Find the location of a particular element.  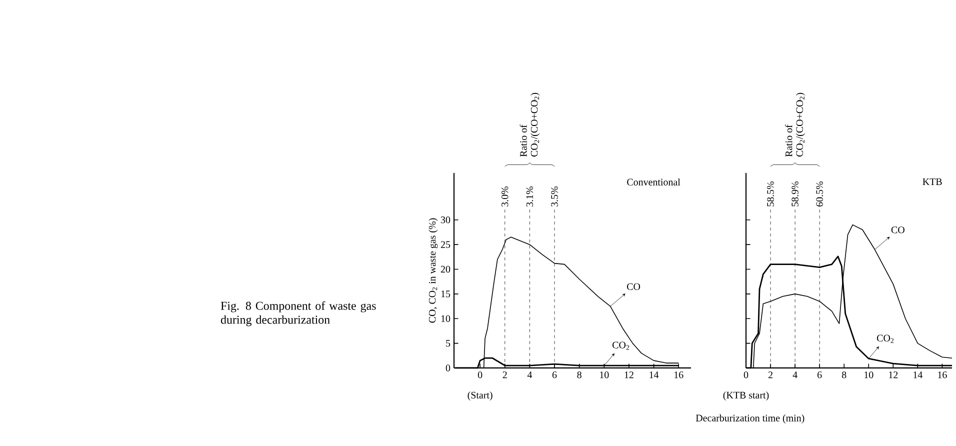

y-tick-label: 0 is located at coordinates (448, 368).